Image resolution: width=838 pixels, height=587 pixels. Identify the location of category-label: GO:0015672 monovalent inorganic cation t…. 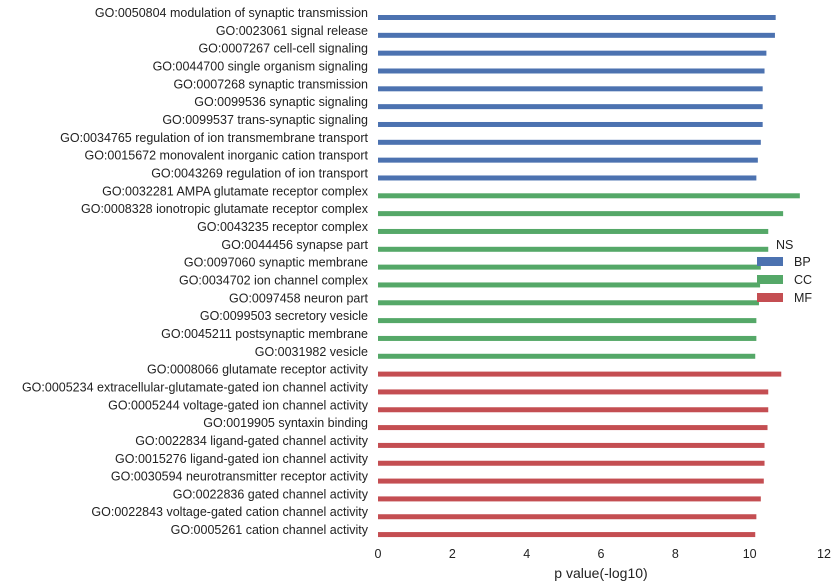
(226, 156).